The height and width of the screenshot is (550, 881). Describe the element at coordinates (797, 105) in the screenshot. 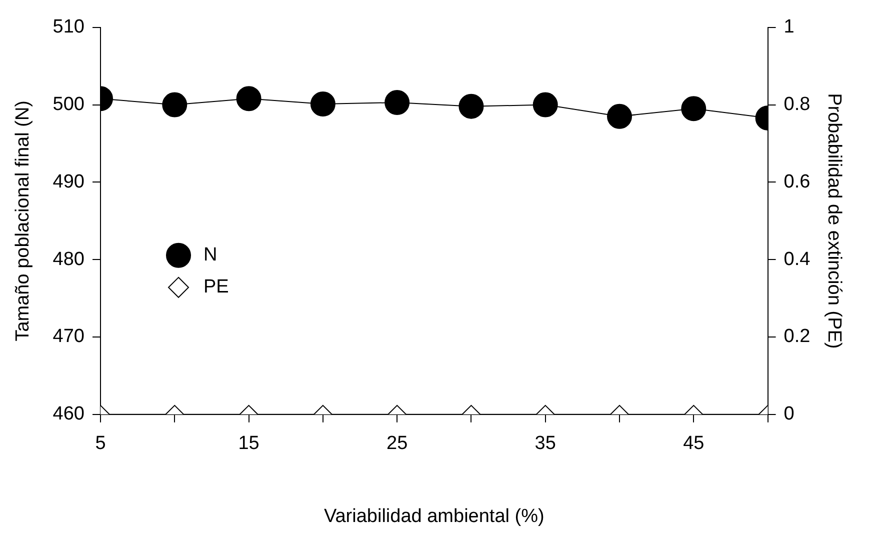

I see `y2-tick-label: 0.8` at that location.